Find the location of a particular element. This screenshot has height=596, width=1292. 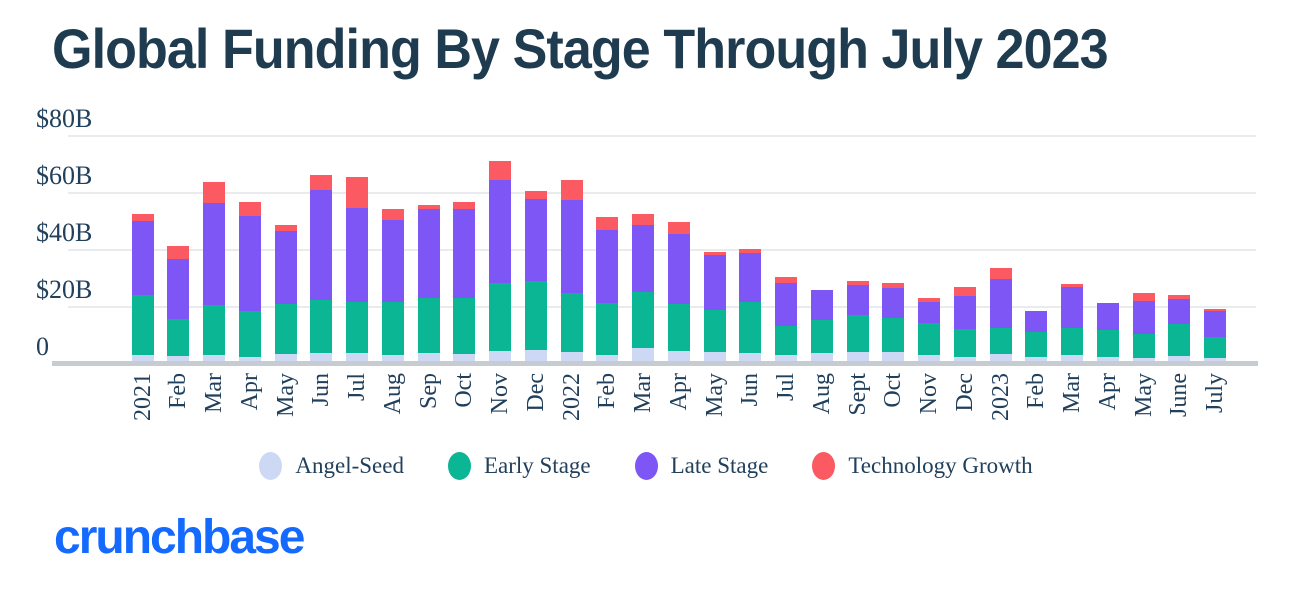

x-axis-label: Sept is located at coordinates (857, 394).